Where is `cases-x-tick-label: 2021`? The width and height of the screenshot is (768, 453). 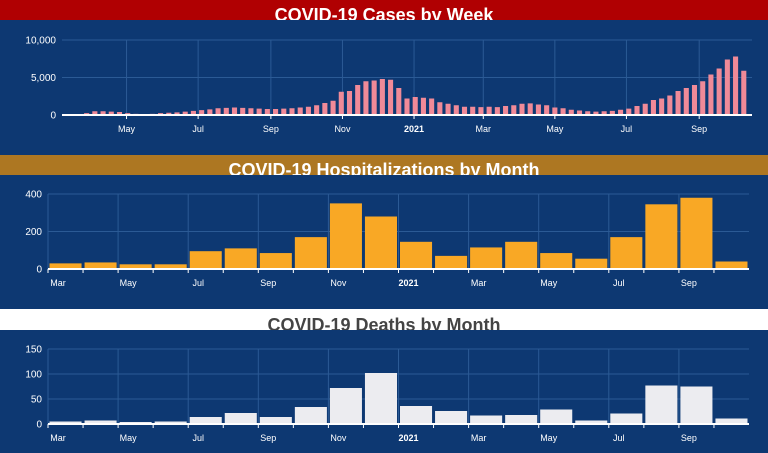 cases-x-tick-label: 2021 is located at coordinates (414, 129).